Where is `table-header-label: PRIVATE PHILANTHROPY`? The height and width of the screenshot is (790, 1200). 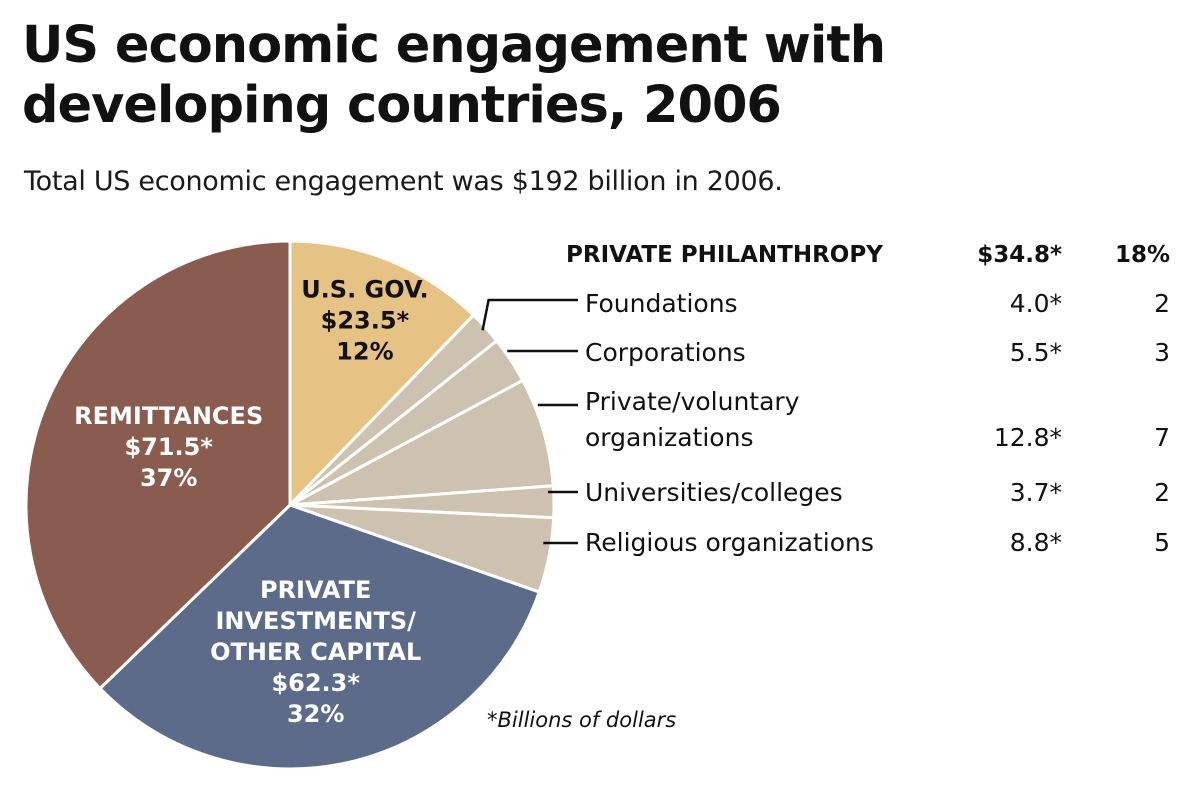 table-header-label: PRIVATE PHILANTHROPY is located at coordinates (724, 255).